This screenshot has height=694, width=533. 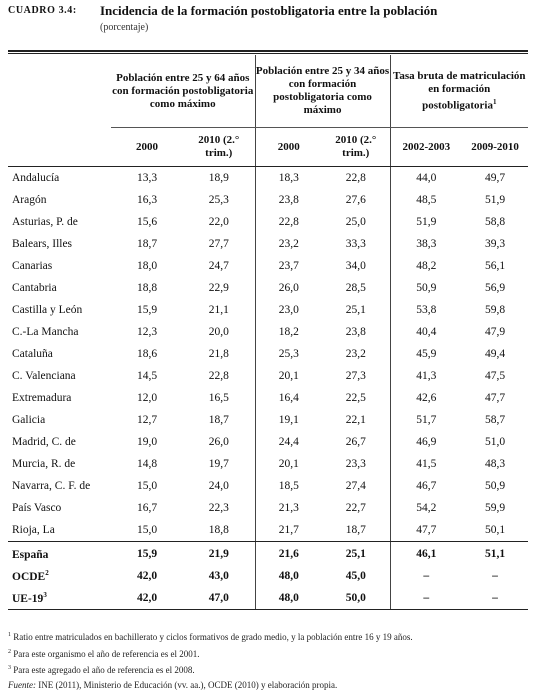 I want to click on value-cell: 27,6, so click(x=355, y=200).